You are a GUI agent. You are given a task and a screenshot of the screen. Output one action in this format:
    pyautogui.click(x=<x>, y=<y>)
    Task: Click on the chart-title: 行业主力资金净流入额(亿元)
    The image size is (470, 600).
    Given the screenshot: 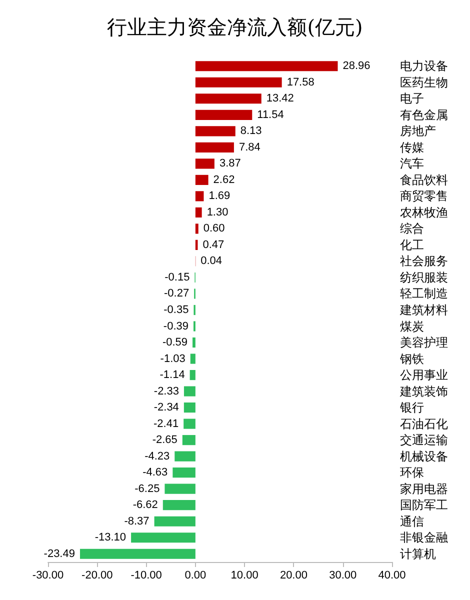 What is the action you would take?
    pyautogui.click(x=235, y=27)
    